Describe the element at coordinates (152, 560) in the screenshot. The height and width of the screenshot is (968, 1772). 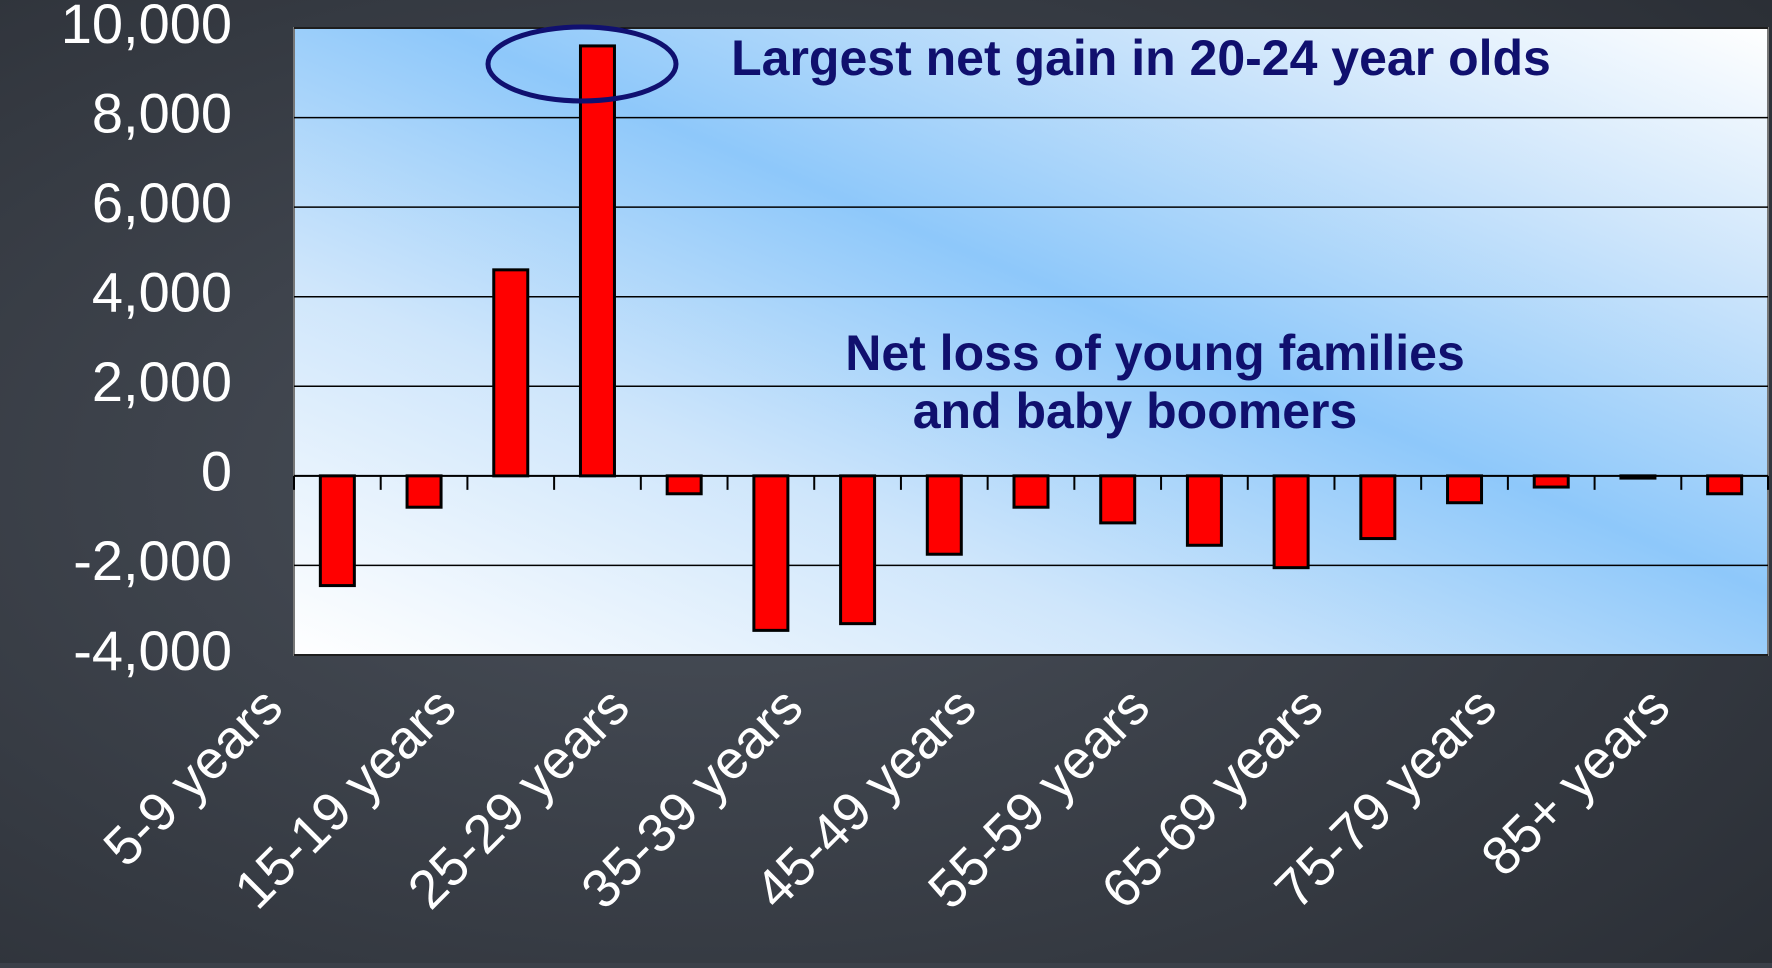
I see `y-tick-label: -2,000` at that location.